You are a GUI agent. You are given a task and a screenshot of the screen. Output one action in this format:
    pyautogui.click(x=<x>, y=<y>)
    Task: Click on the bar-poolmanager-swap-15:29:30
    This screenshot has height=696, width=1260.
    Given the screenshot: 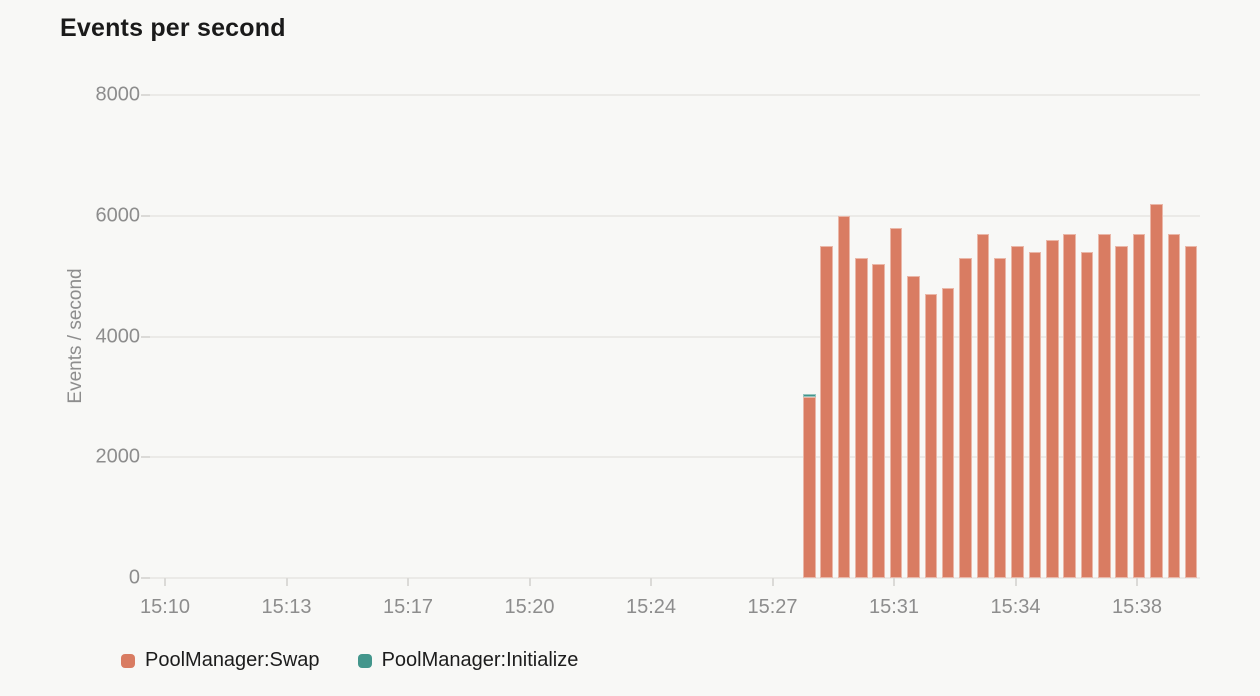 What is the action you would take?
    pyautogui.click(x=844, y=396)
    